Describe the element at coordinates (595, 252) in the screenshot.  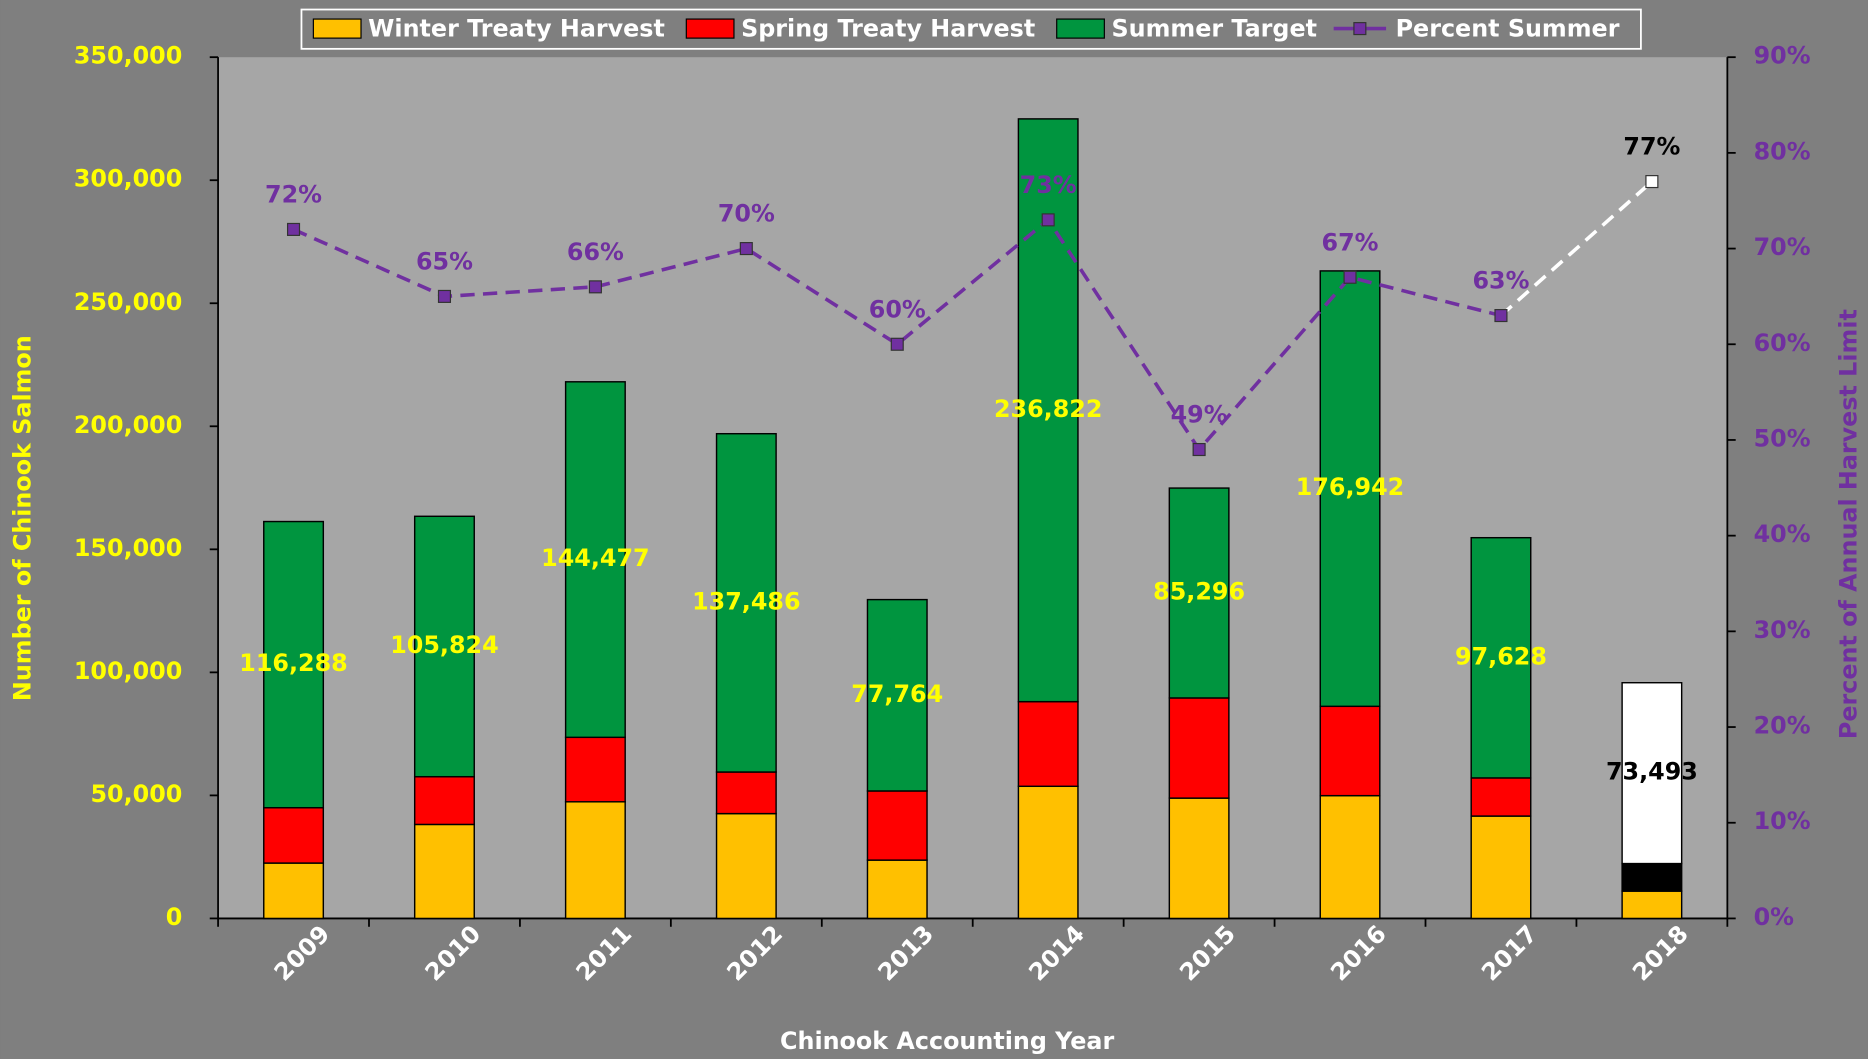
I see `data-label: 66%` at that location.